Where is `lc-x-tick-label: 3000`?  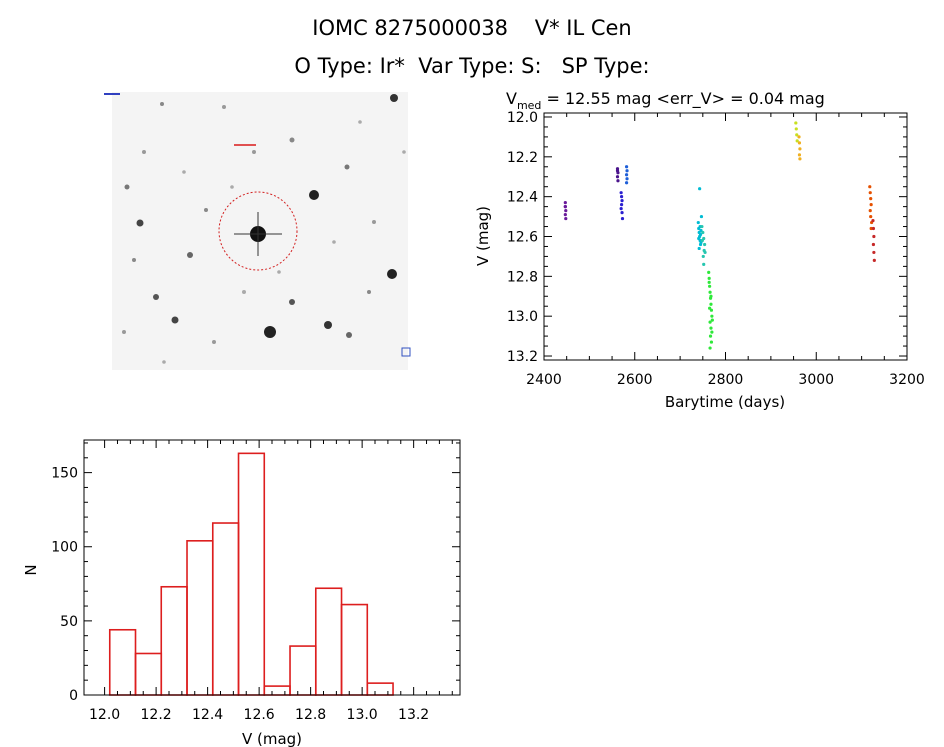 lc-x-tick-label: 3000 is located at coordinates (816, 380).